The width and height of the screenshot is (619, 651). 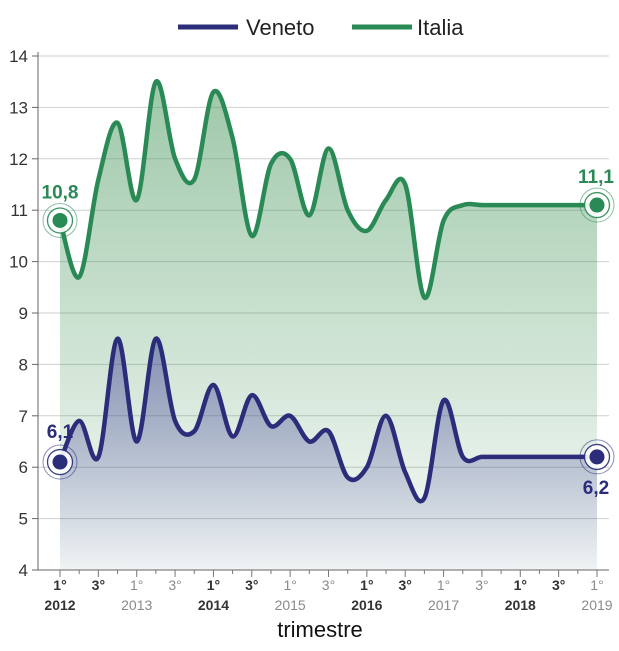 I want to click on y-tick-label: 10, so click(x=18, y=262).